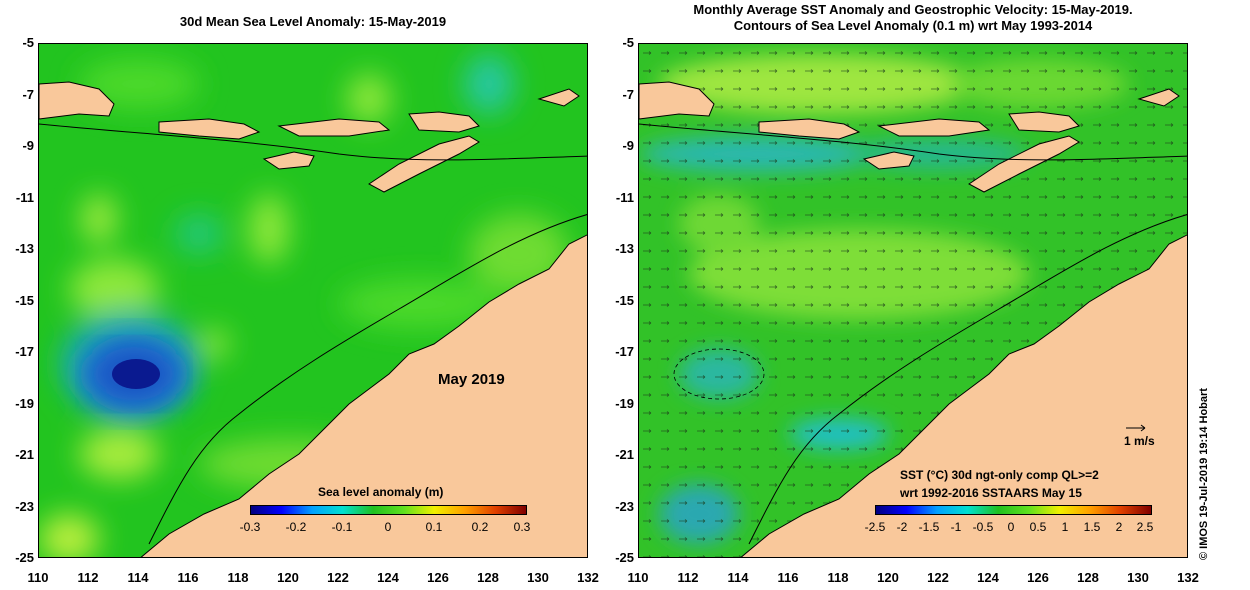  Describe the element at coordinates (1145, 527) in the screenshot. I see `right-cbar-tick: 2.5` at that location.